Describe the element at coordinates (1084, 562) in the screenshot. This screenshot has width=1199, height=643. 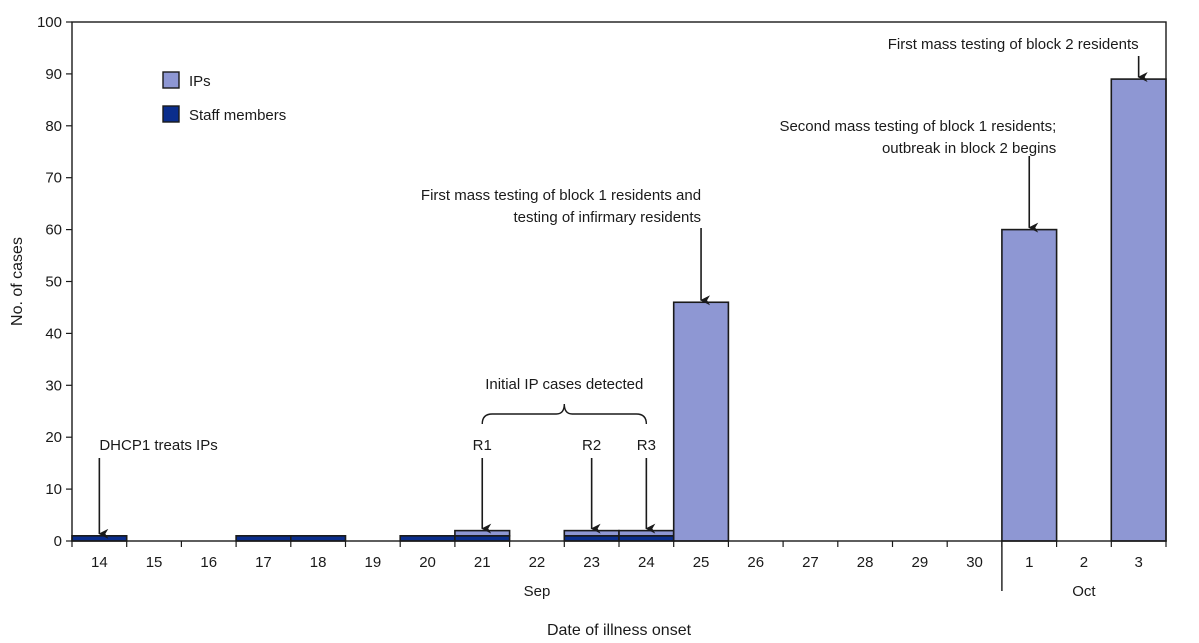
I see `x-tick-label: 2` at that location.